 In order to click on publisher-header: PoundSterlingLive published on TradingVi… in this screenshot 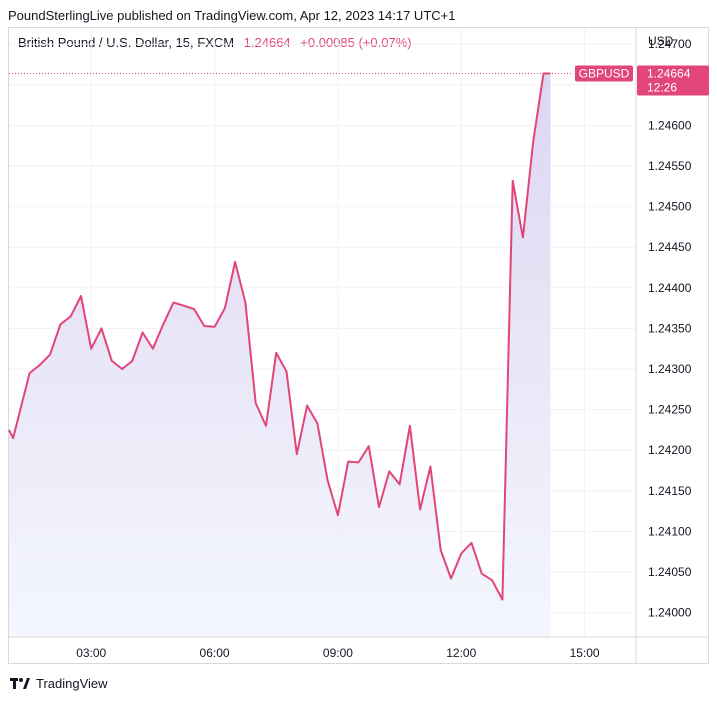, I will do `click(232, 15)`.